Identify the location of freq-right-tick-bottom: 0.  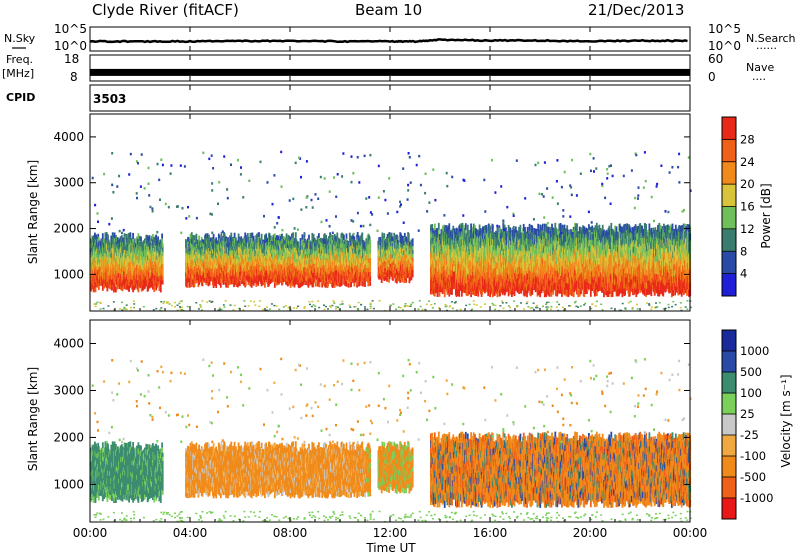
(712, 77).